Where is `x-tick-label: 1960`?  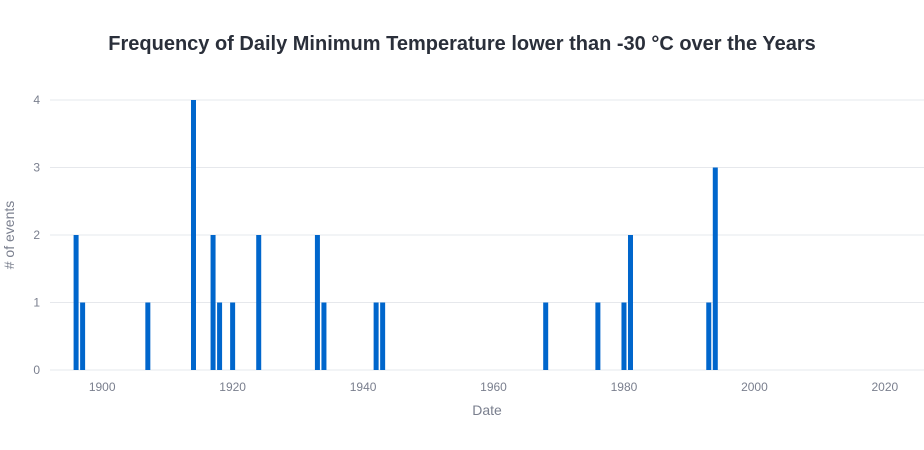 x-tick-label: 1960 is located at coordinates (493, 387).